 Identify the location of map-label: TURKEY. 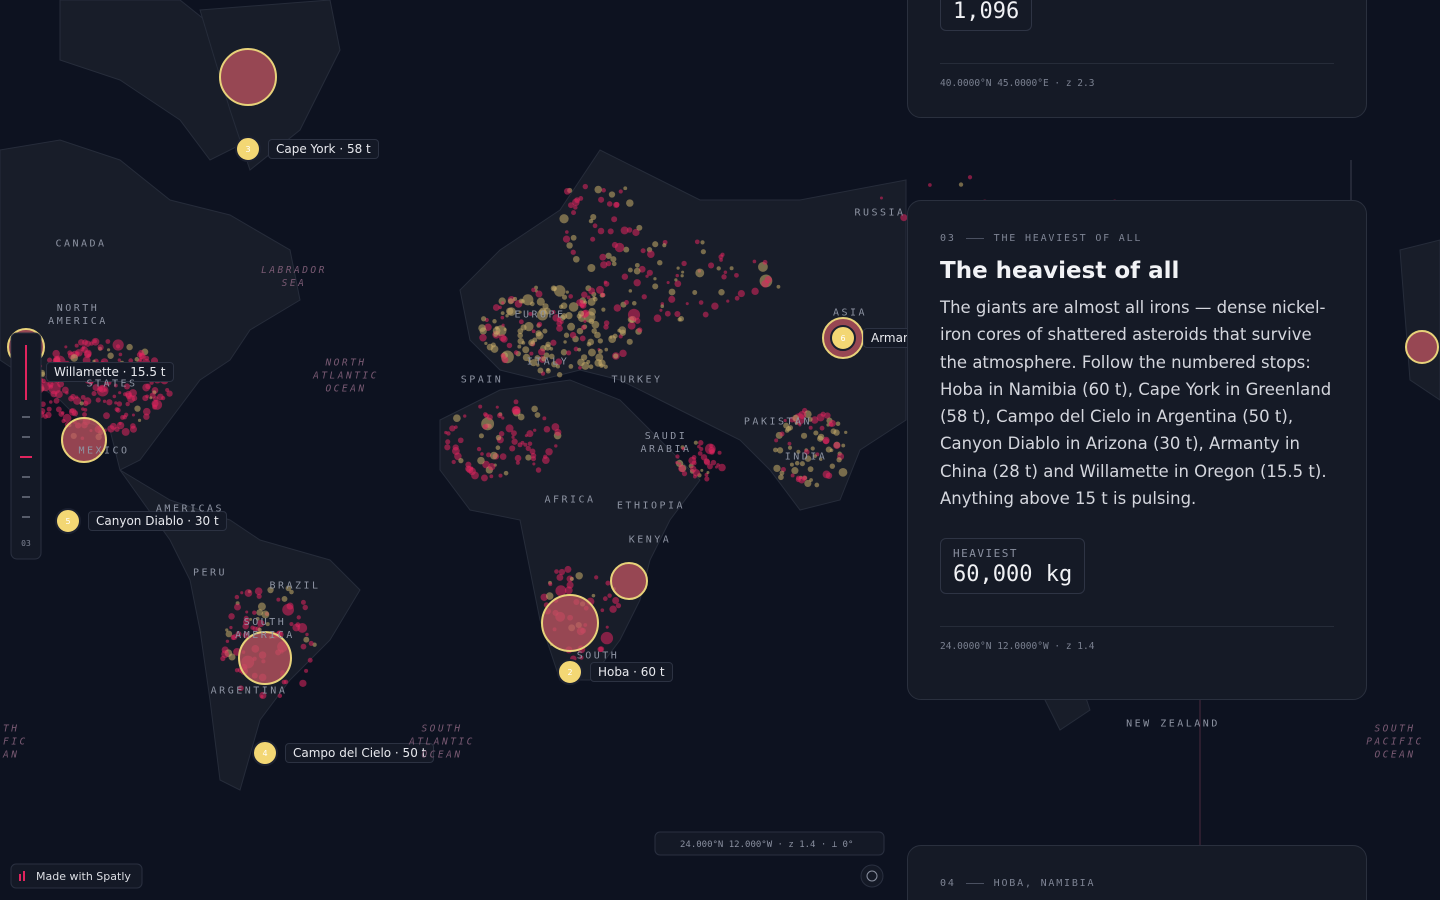
(637, 380).